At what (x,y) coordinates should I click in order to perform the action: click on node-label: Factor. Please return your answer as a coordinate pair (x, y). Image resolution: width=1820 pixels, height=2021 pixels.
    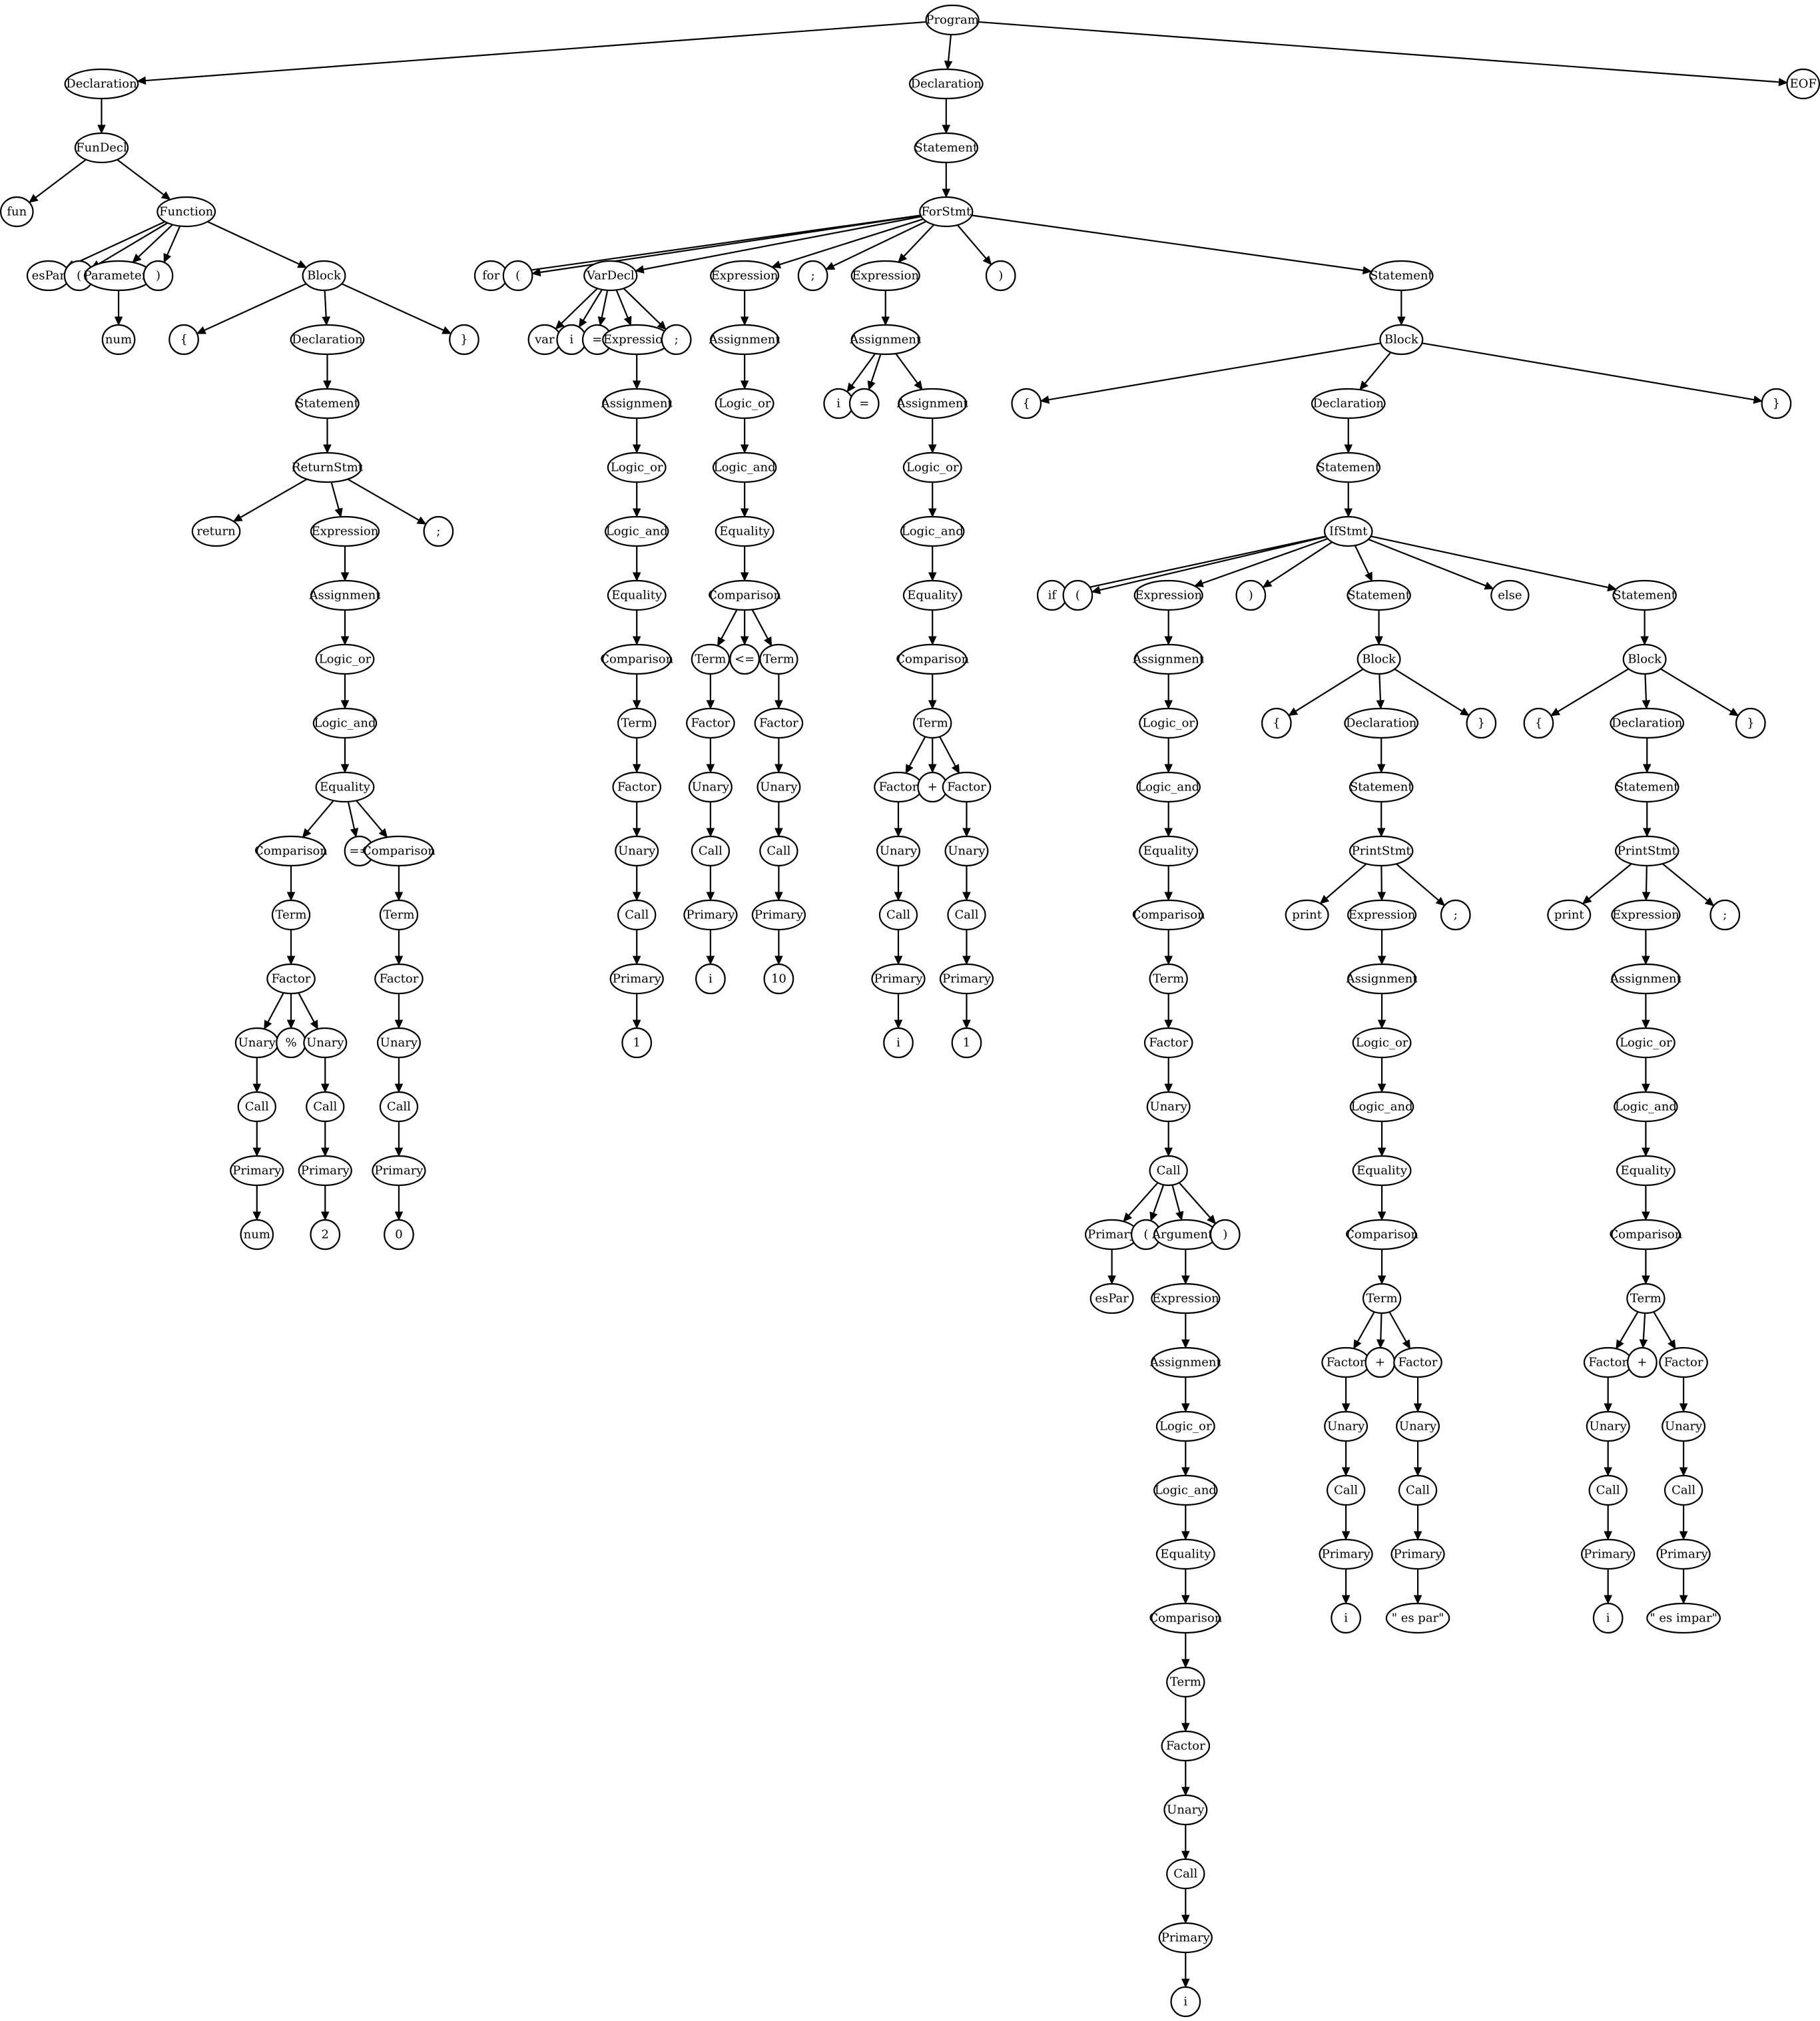
    Looking at the image, I should click on (966, 787).